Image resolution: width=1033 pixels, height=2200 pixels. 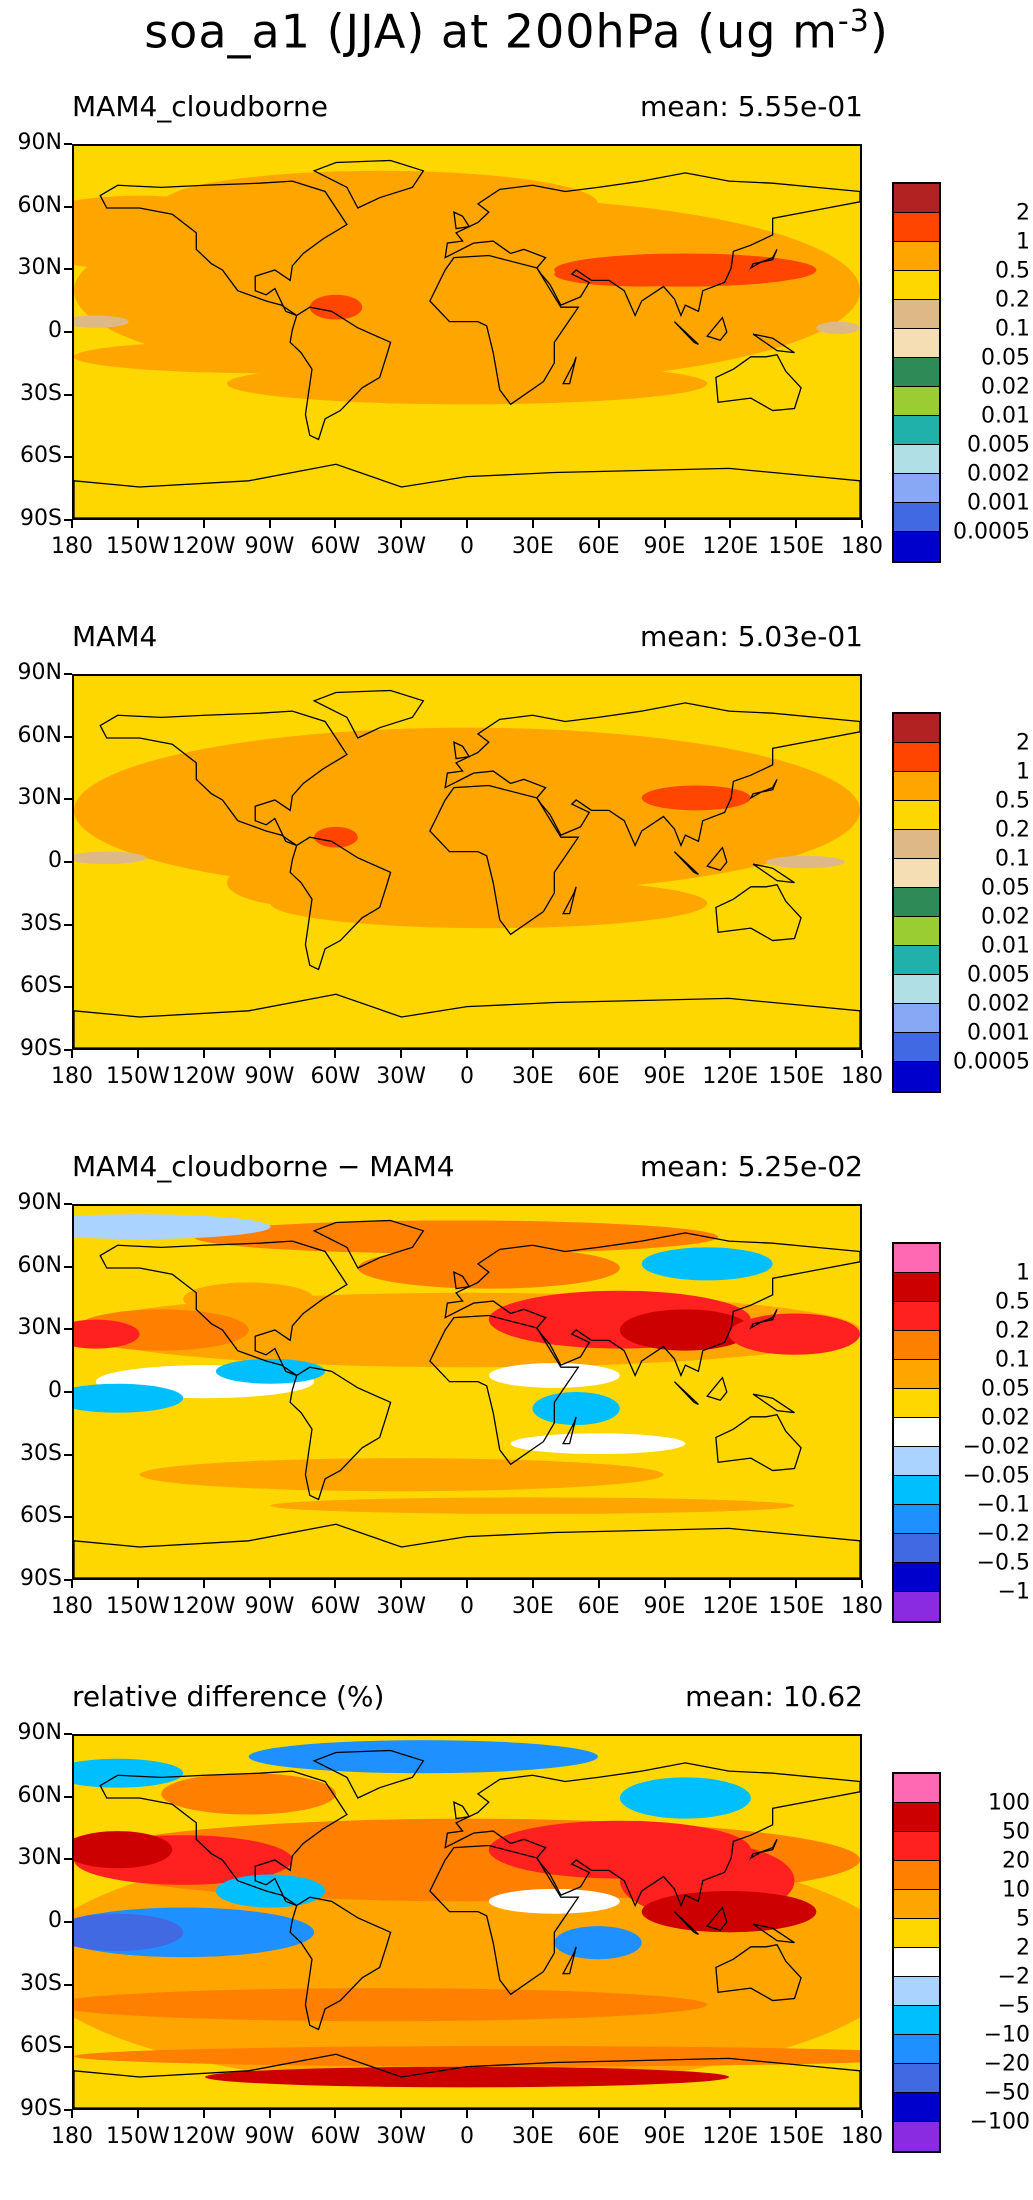 I want to click on lat-tick-label: 90N, so click(x=39, y=1732).